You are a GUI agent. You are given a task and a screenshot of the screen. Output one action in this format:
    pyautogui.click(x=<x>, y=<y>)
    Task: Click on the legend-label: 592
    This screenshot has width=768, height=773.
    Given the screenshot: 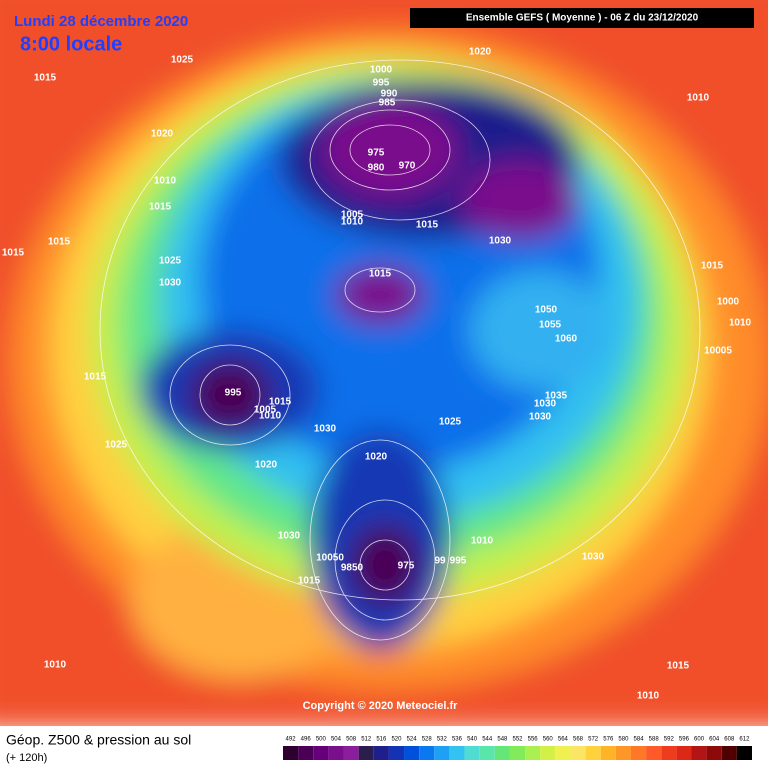 What is the action you would take?
    pyautogui.click(x=669, y=740)
    